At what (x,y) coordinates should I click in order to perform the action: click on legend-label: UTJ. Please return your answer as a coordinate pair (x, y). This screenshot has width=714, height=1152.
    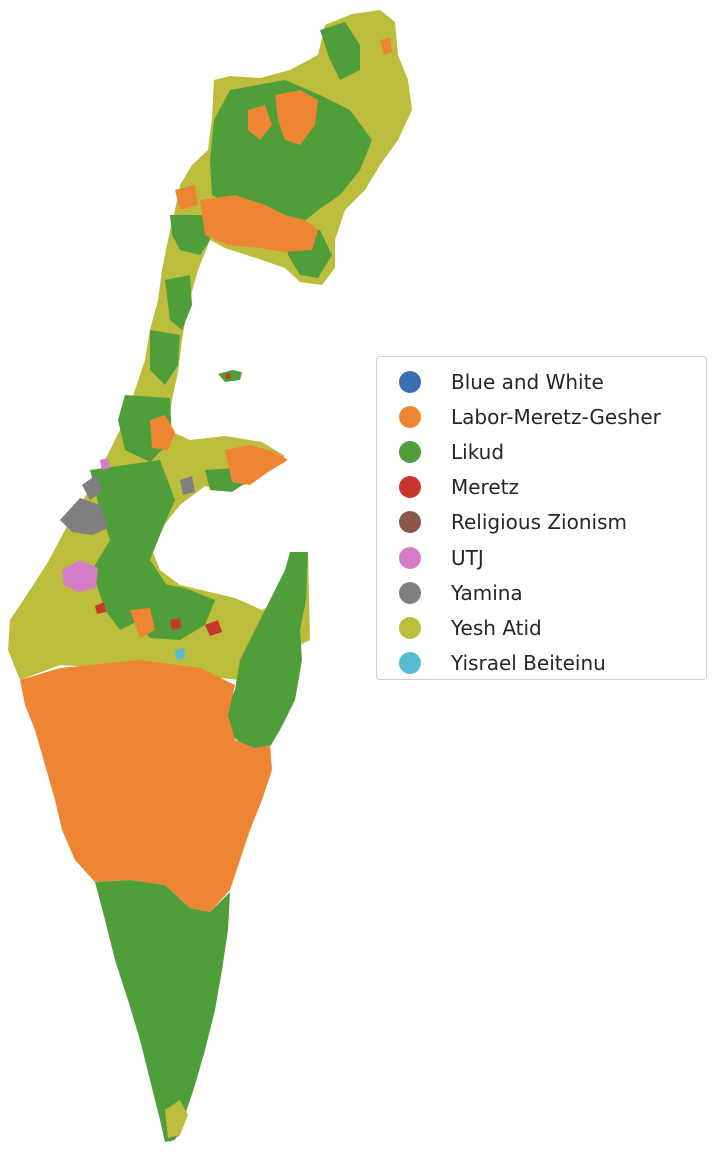
    Looking at the image, I should click on (467, 557).